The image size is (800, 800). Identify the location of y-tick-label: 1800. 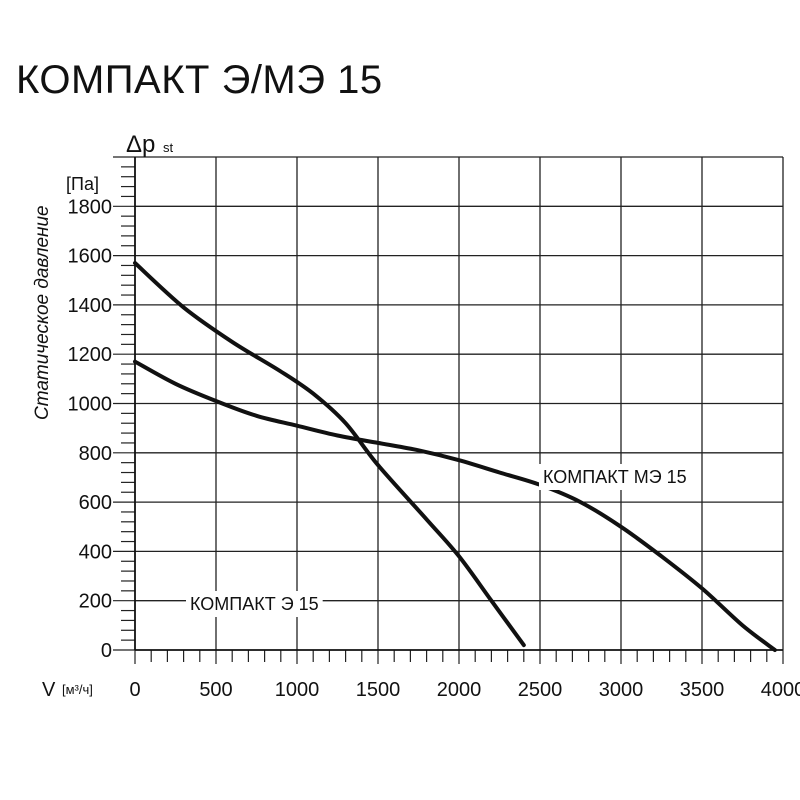
(90, 207).